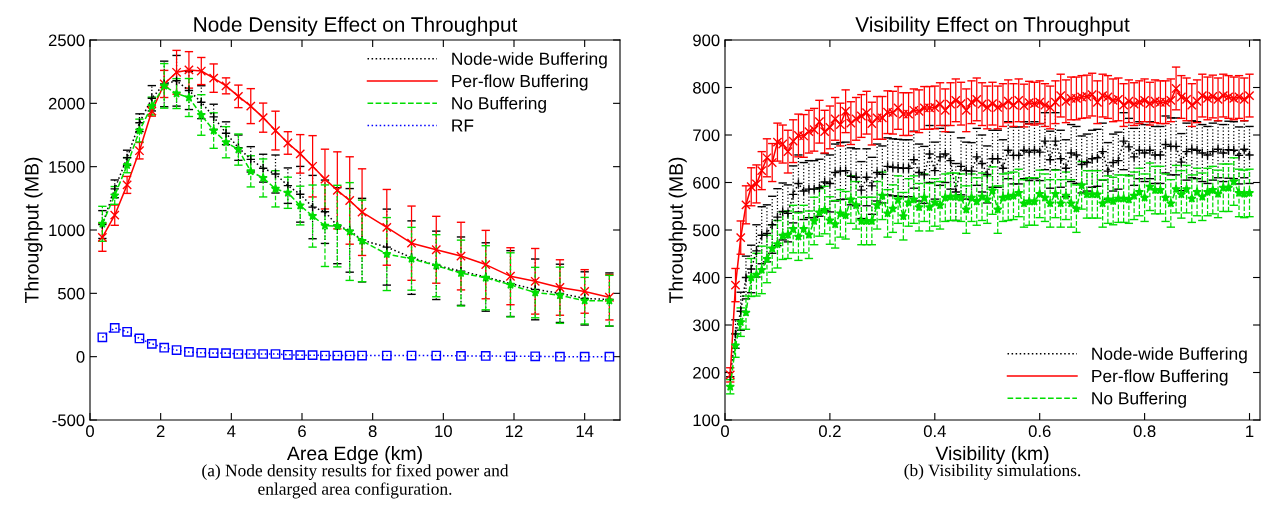 The height and width of the screenshot is (511, 1270). I want to click on x-tick-label: 0.6, so click(1039, 431).